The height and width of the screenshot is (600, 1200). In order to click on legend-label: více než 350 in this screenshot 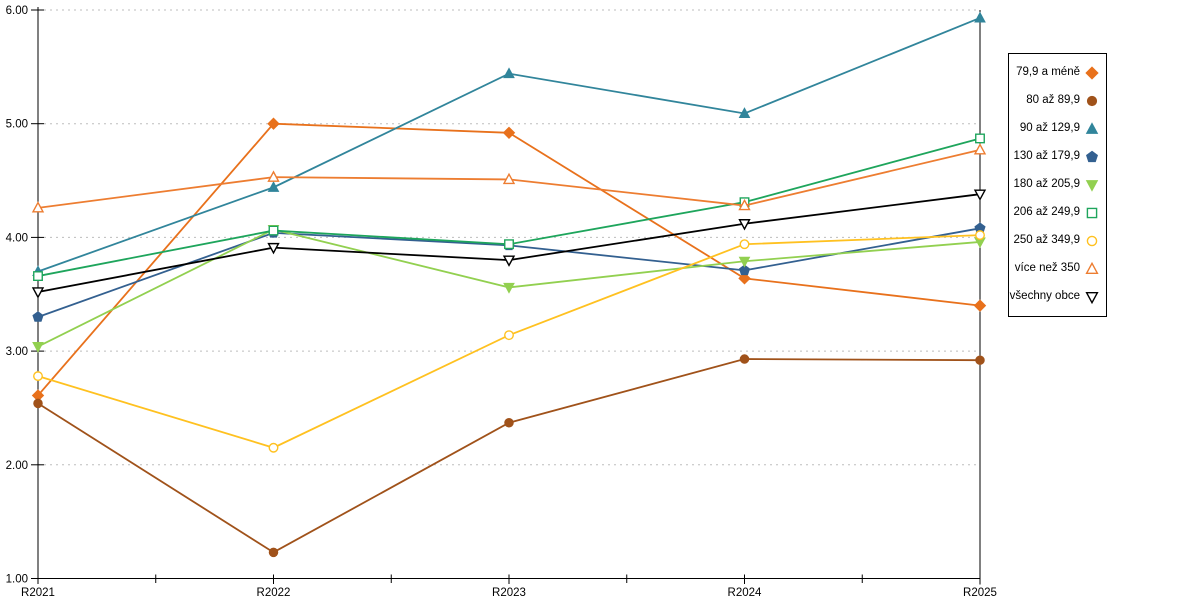, I will do `click(1047, 268)`.